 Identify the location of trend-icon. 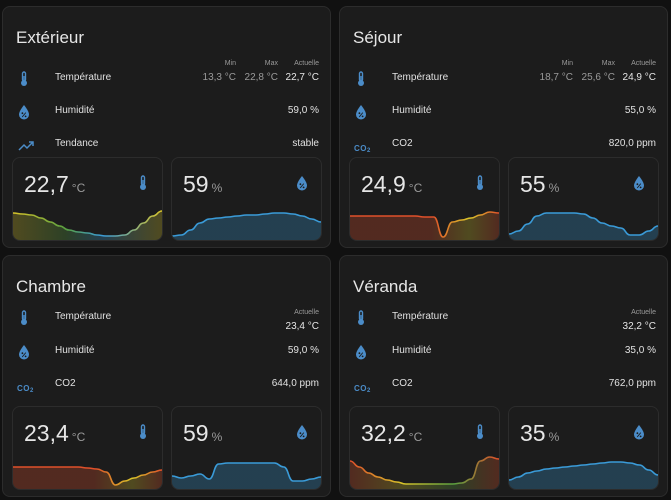
(26, 145).